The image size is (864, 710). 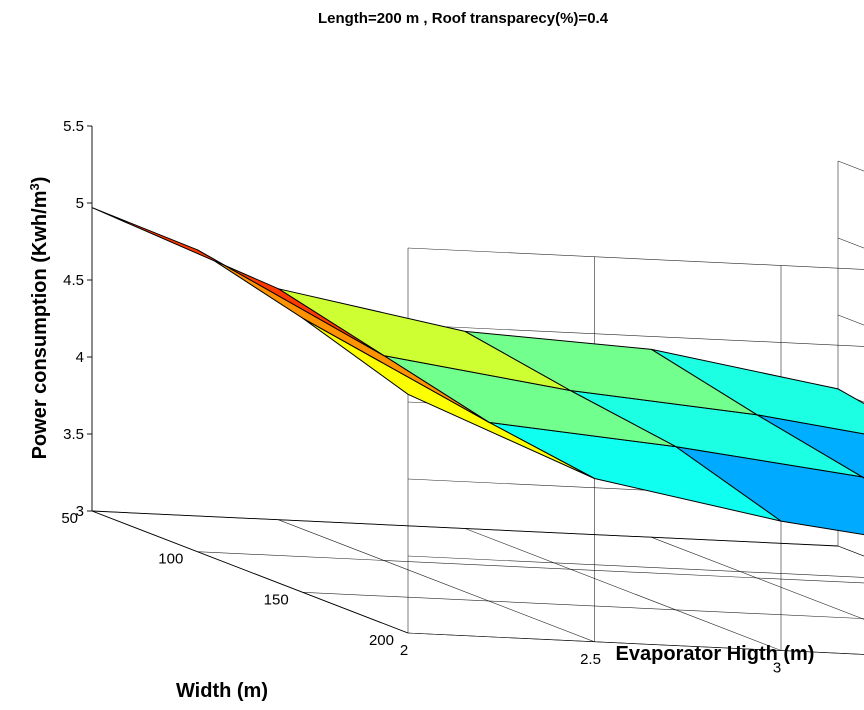 What do you see at coordinates (465, 528) in the screenshot?
I see `x-axis-line` at bounding box center [465, 528].